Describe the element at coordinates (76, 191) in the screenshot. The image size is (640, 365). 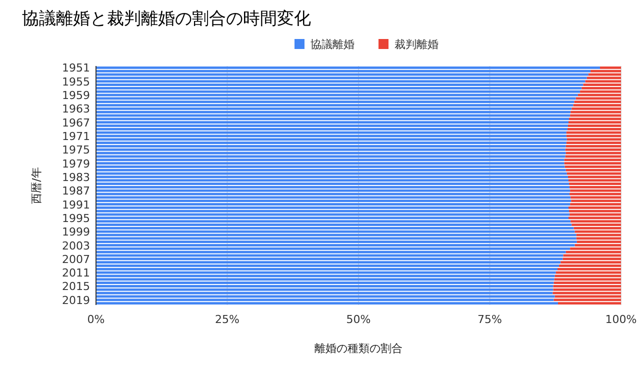
I see `y-tick-label: 1987` at that location.